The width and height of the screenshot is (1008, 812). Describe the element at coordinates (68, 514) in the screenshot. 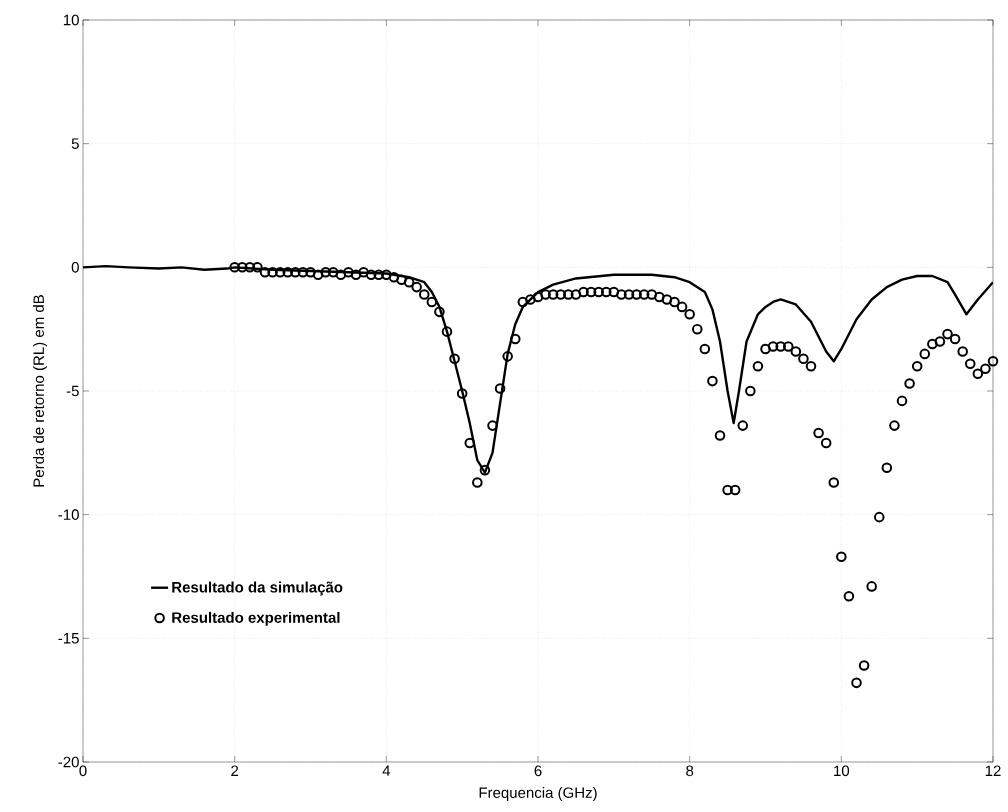

I see `y-tick-label: -10` at that location.